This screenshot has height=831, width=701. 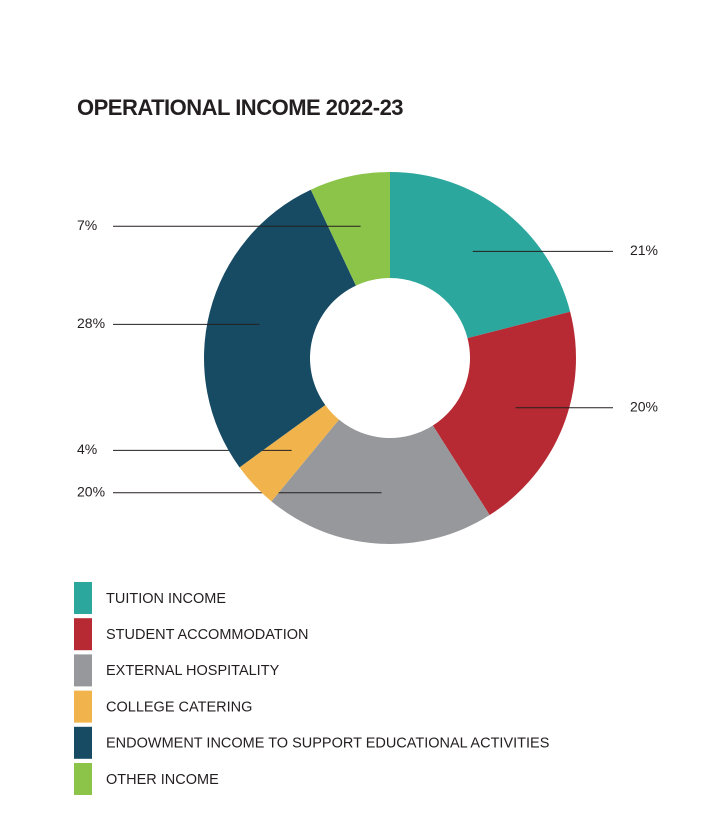 What do you see at coordinates (162, 780) in the screenshot?
I see `legend-label: OTHER INCOME` at bounding box center [162, 780].